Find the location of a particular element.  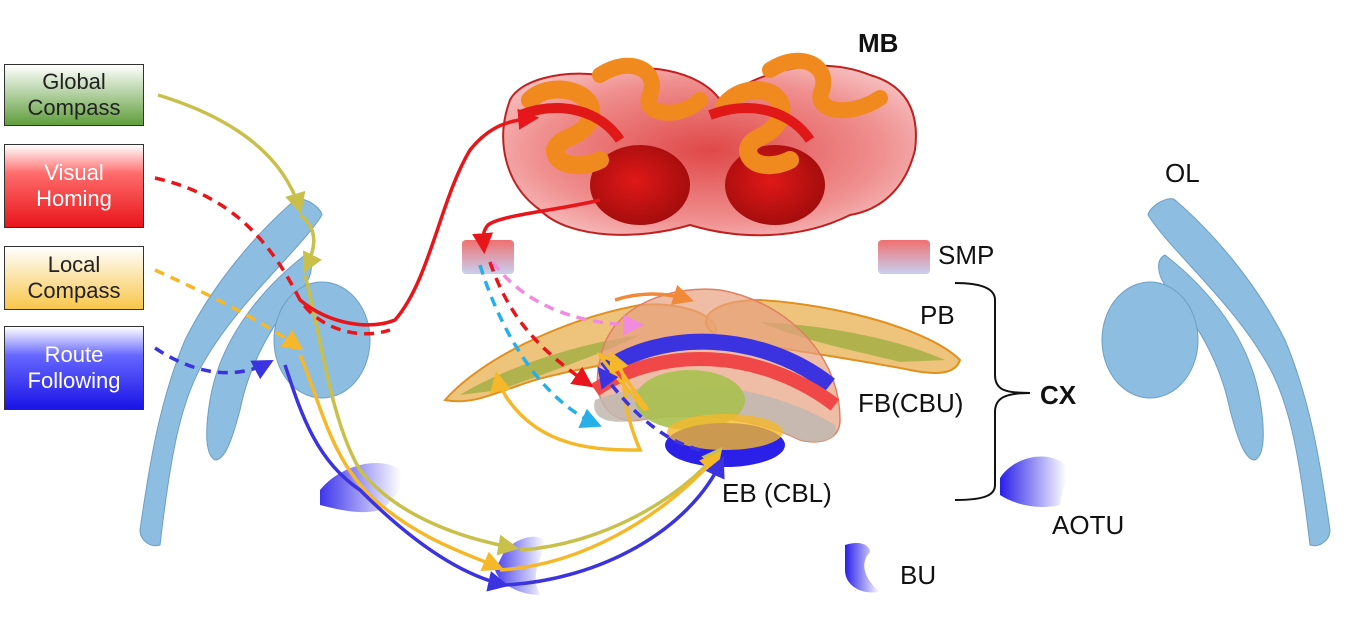

label-aotu: AOTU is located at coordinates (1088, 525).